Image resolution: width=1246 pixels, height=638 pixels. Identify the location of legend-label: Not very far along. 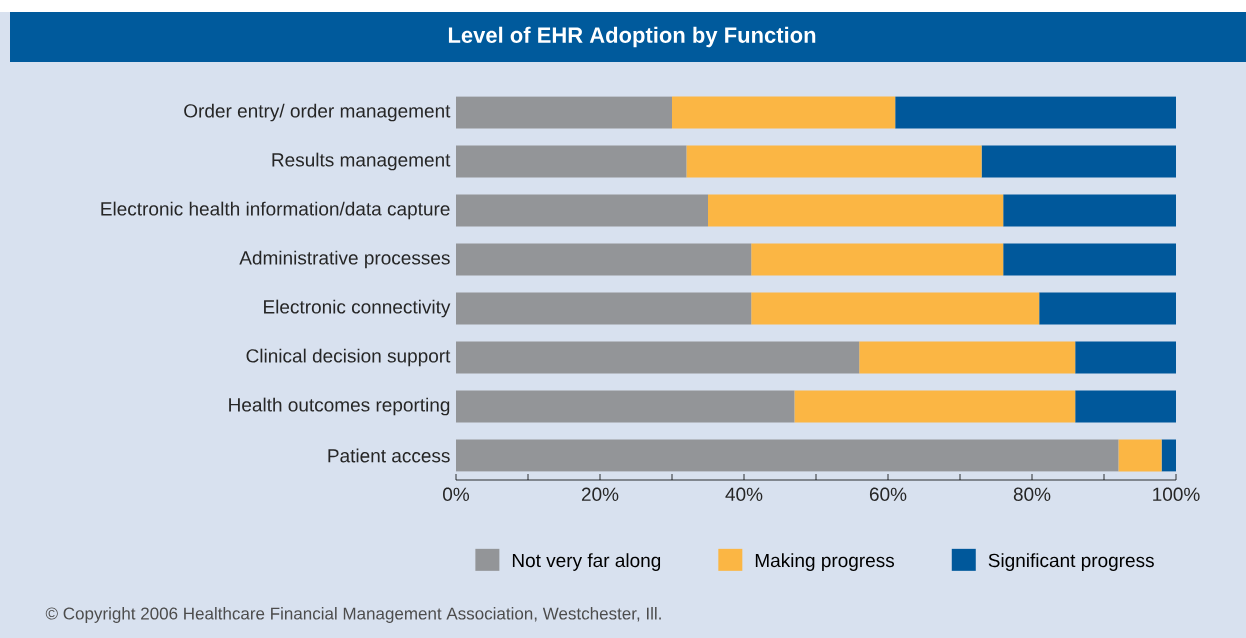
(586, 562).